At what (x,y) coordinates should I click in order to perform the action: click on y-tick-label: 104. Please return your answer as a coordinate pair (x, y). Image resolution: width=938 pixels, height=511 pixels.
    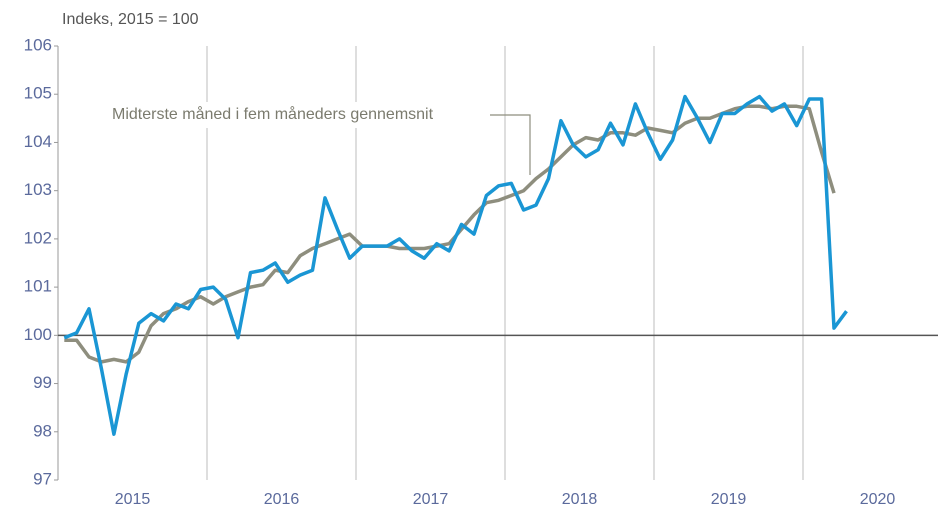
    Looking at the image, I should click on (38, 141).